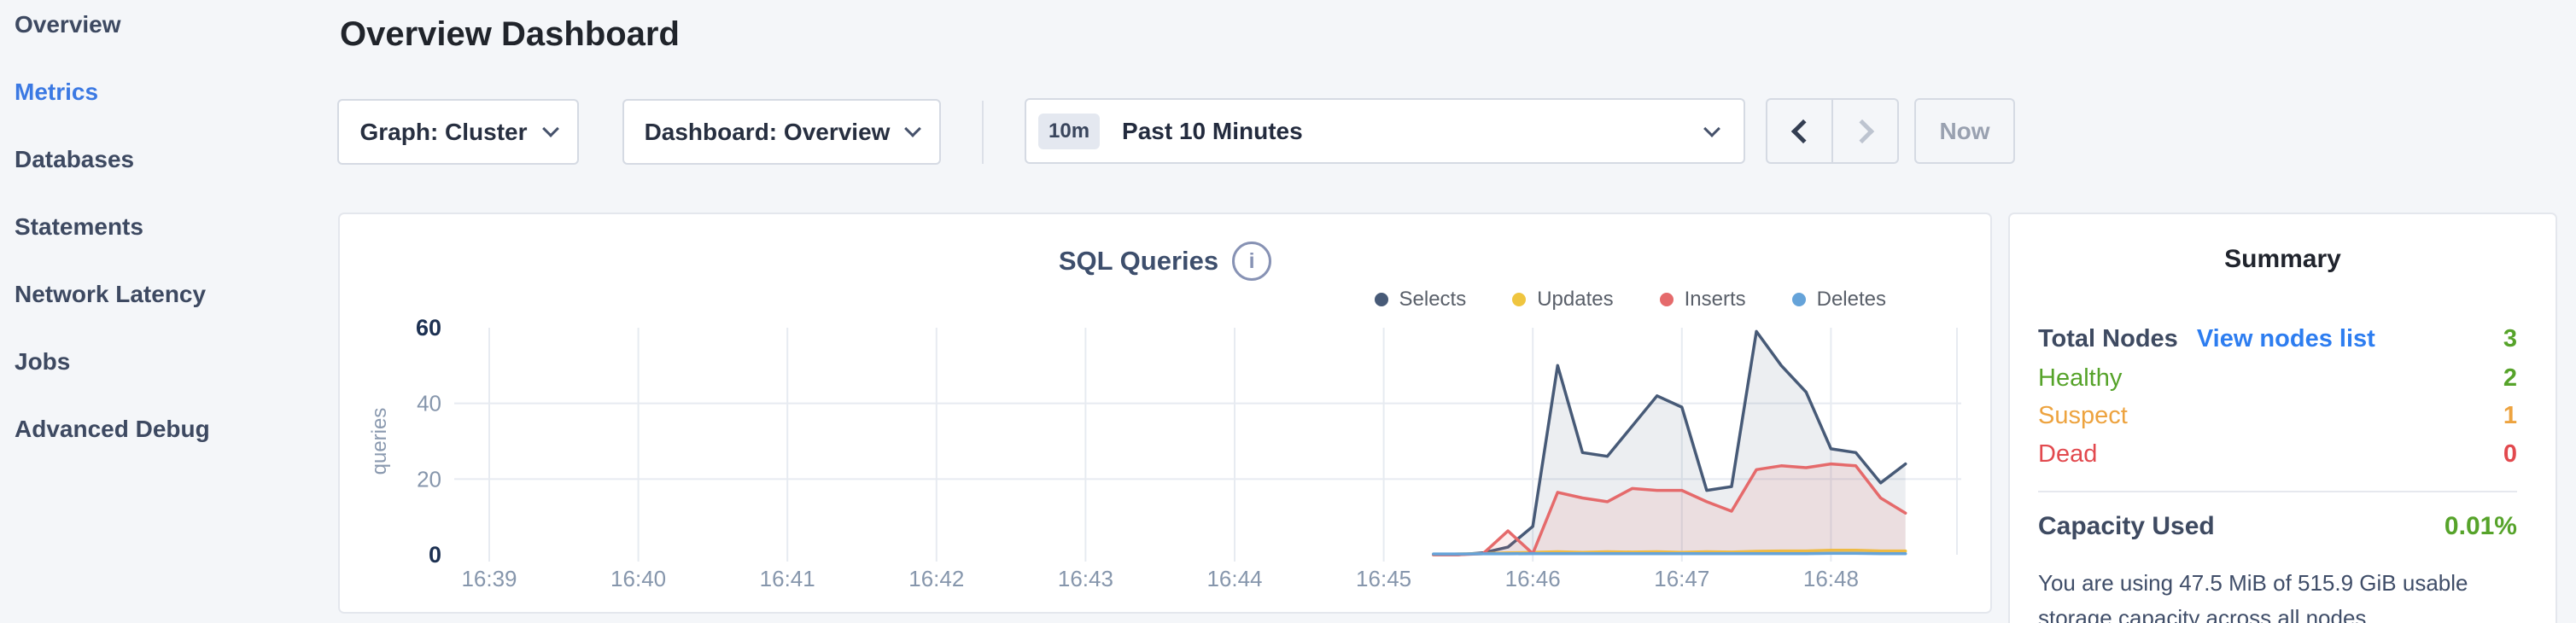 This screenshot has width=2576, height=623. What do you see at coordinates (767, 131) in the screenshot?
I see `dashboard-dropdown-label: Dashboard: Overview` at bounding box center [767, 131].